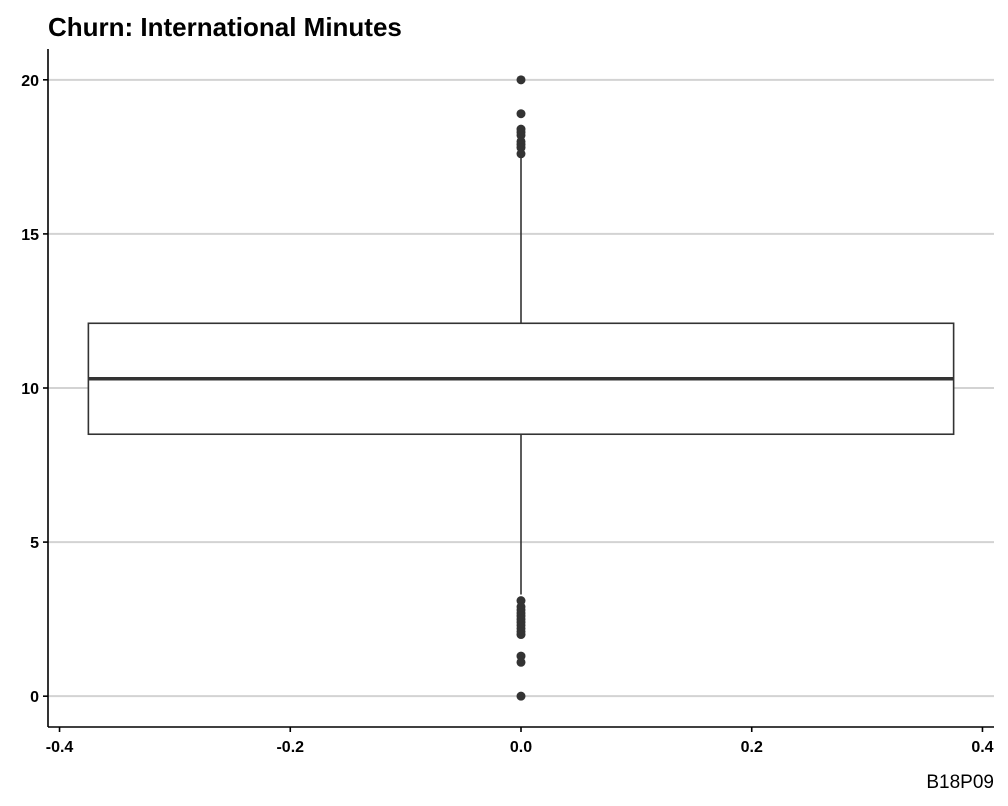 This screenshot has width=1008, height=806. What do you see at coordinates (34, 697) in the screenshot?
I see `y-tick-label: 0` at bounding box center [34, 697].